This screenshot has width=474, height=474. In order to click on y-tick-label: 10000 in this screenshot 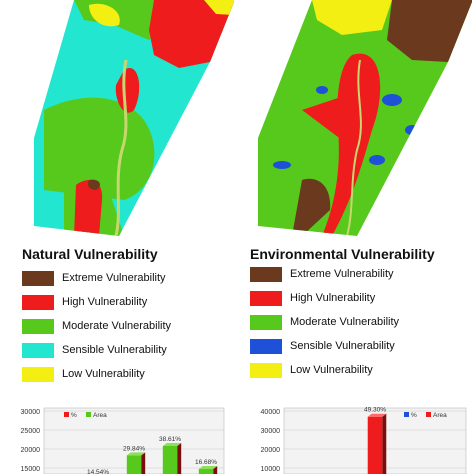, I will do `click(271, 469)`.